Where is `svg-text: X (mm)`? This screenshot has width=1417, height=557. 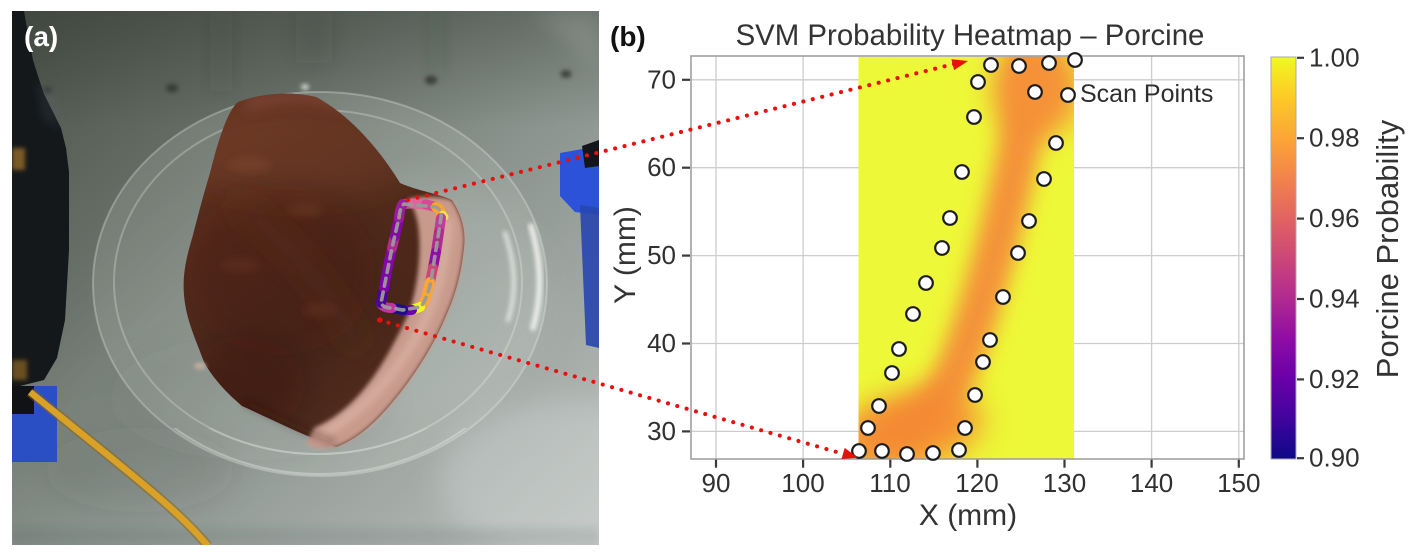 svg-text: X (mm) is located at coordinates (968, 515).